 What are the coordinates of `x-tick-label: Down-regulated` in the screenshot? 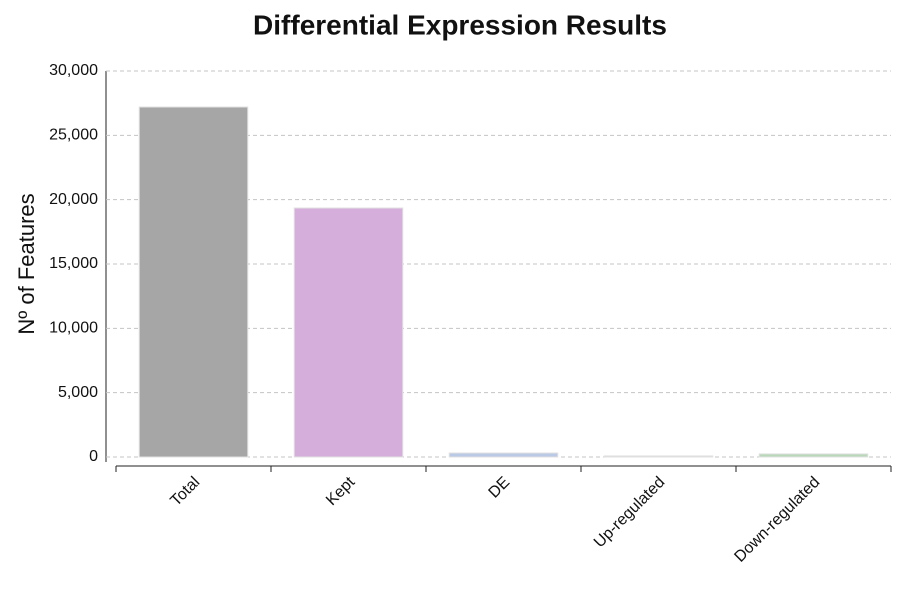 It's located at (777, 520).